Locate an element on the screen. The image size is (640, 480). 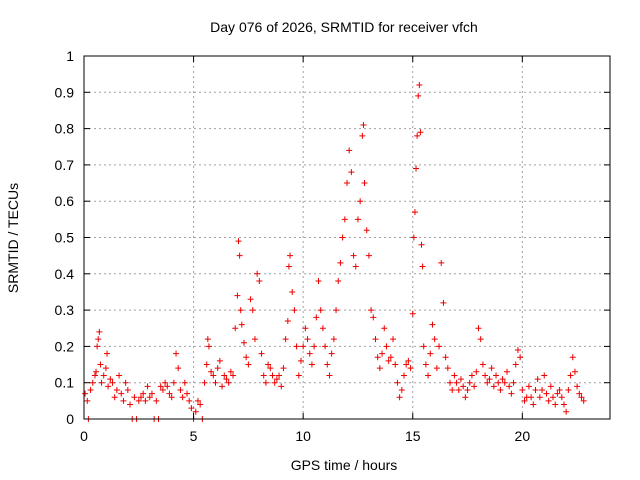
y-tick-label: 0.7 is located at coordinates (65, 165).